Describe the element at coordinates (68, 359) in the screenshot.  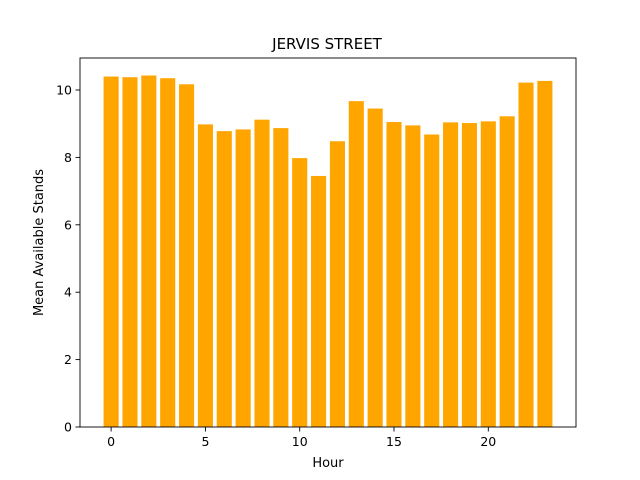
I see `y-tick-label: 2` at that location.